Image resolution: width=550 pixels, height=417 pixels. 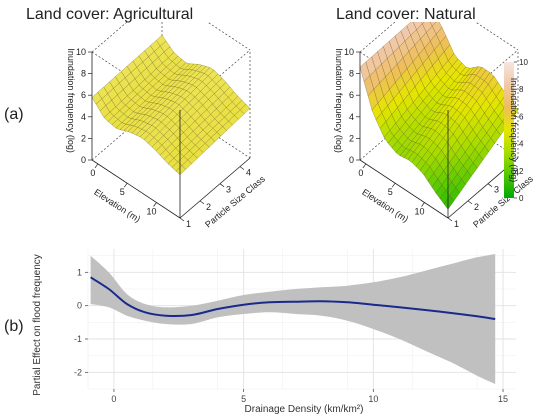 What do you see at coordinates (521, 116) in the screenshot?
I see `colorbar-tick-label: 6` at bounding box center [521, 116].